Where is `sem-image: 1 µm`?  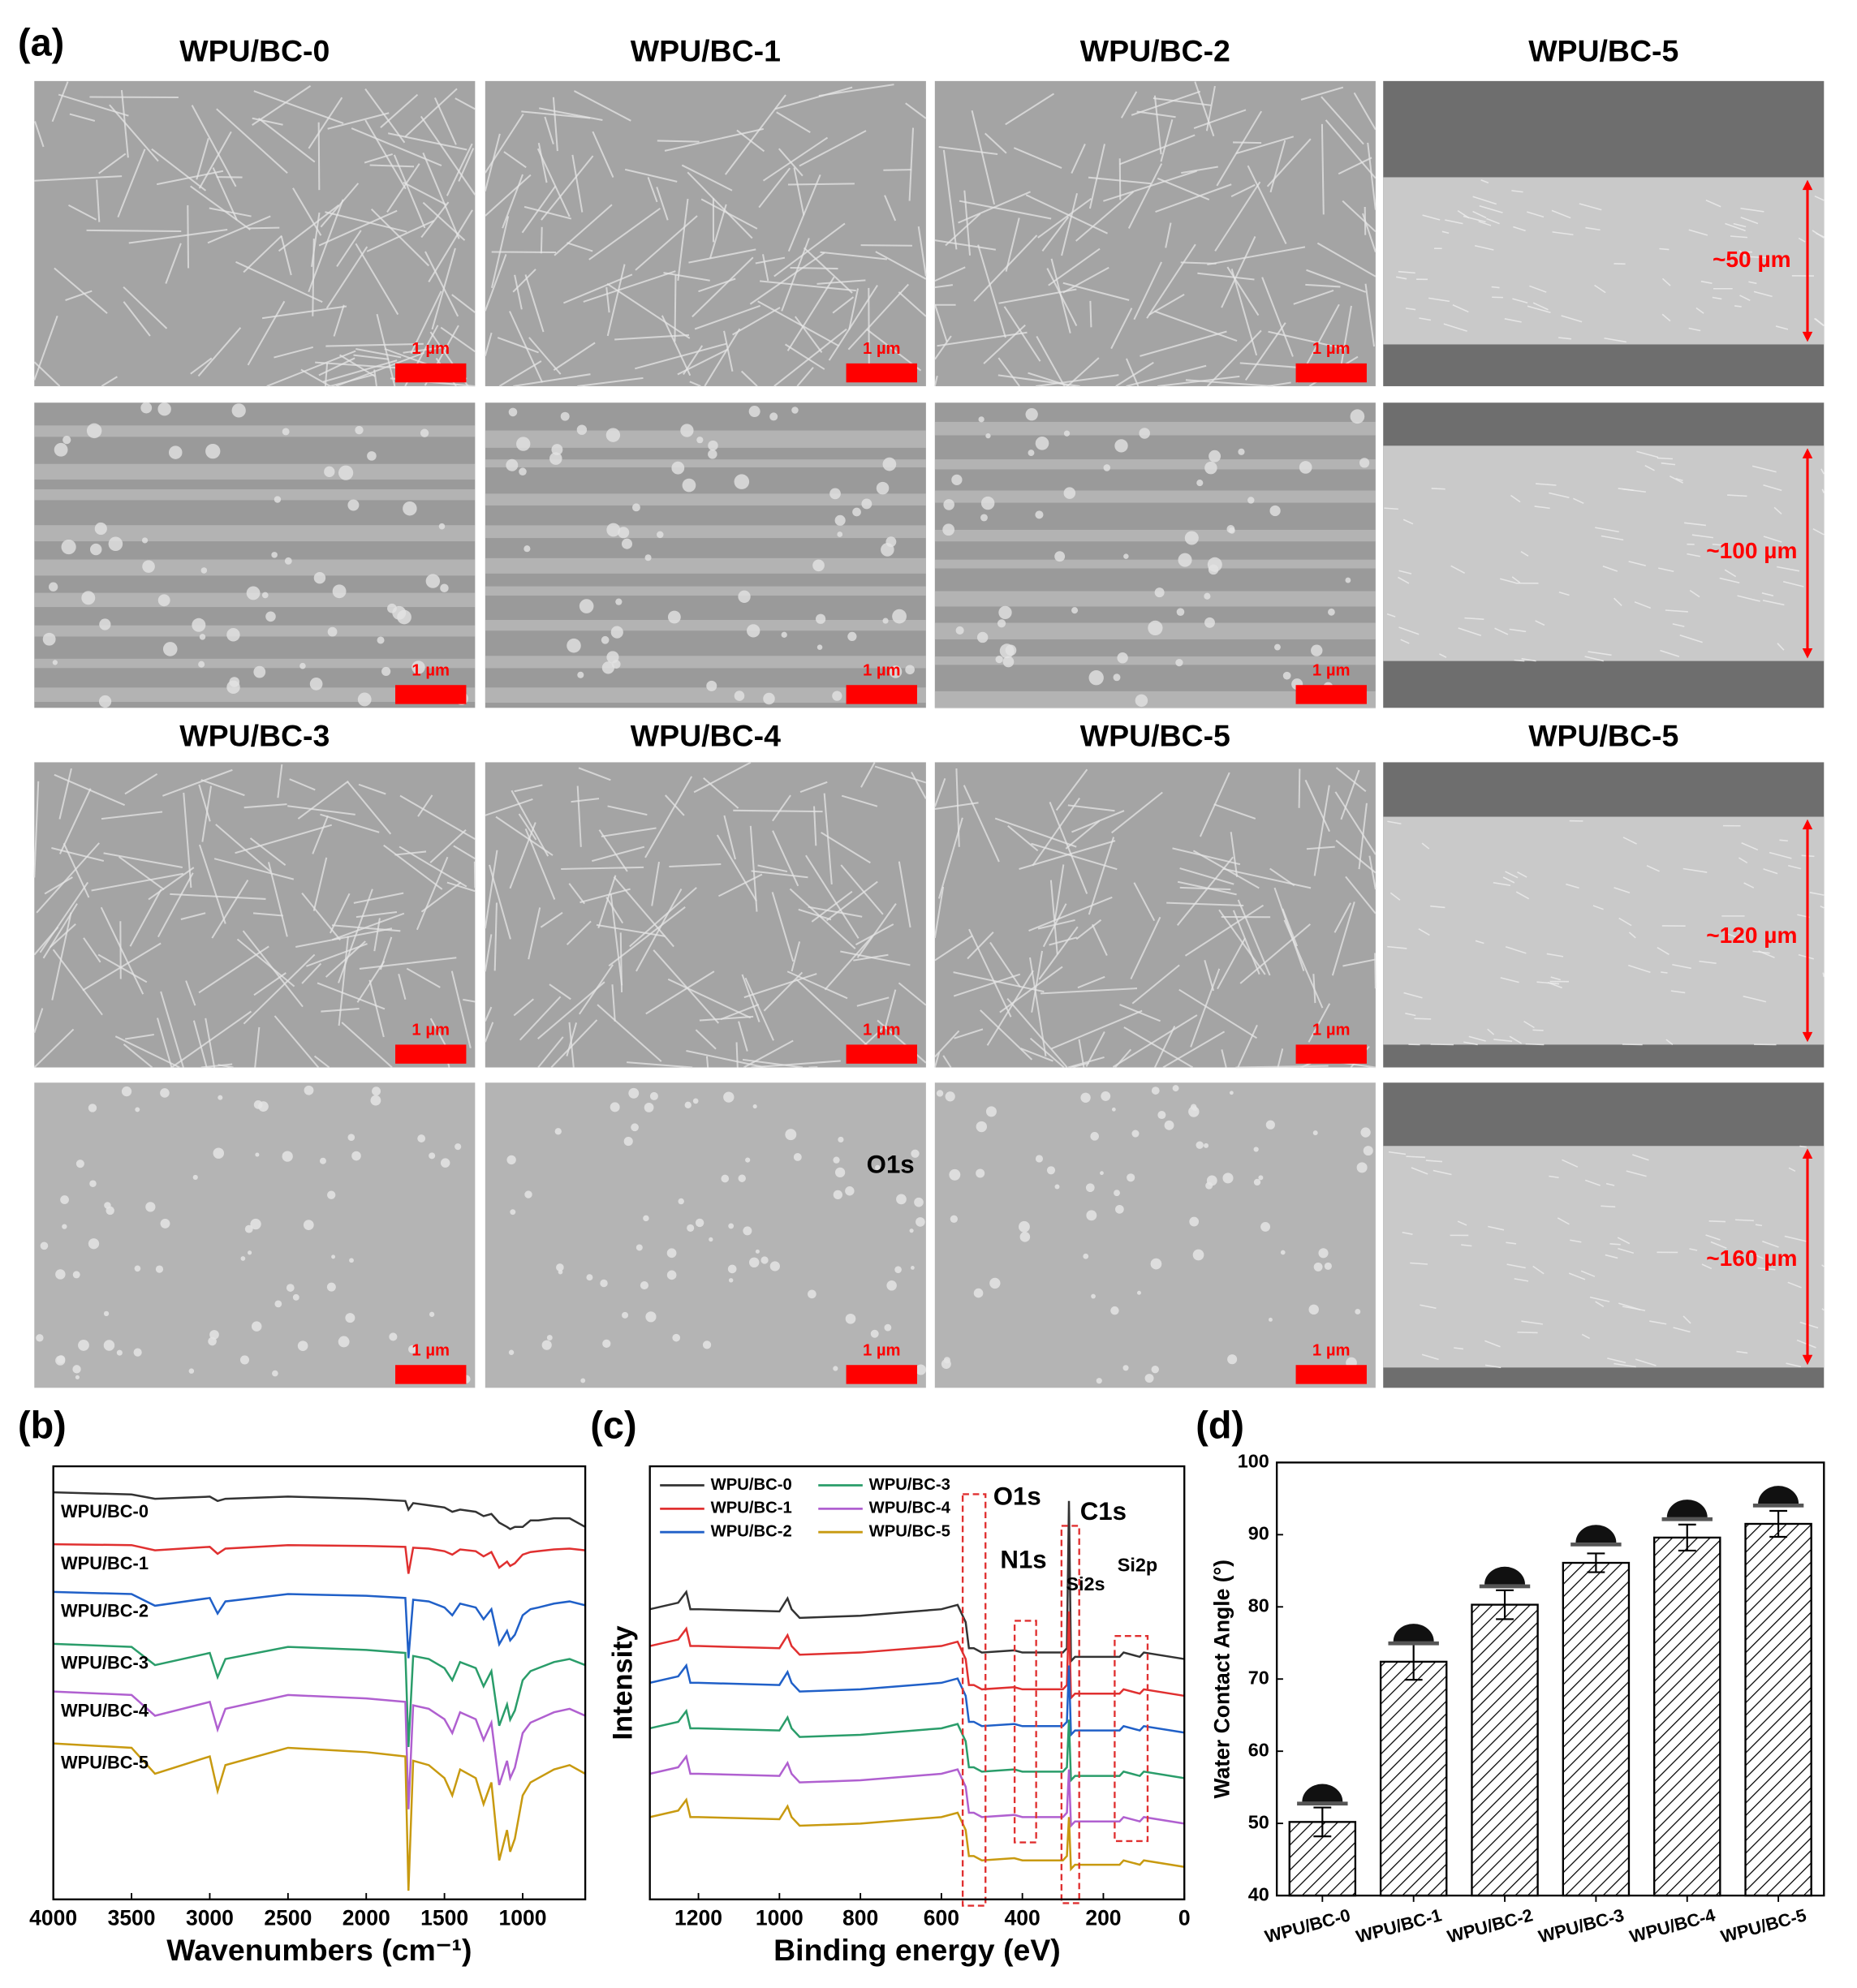 sem-image: 1 µm is located at coordinates (705, 555).